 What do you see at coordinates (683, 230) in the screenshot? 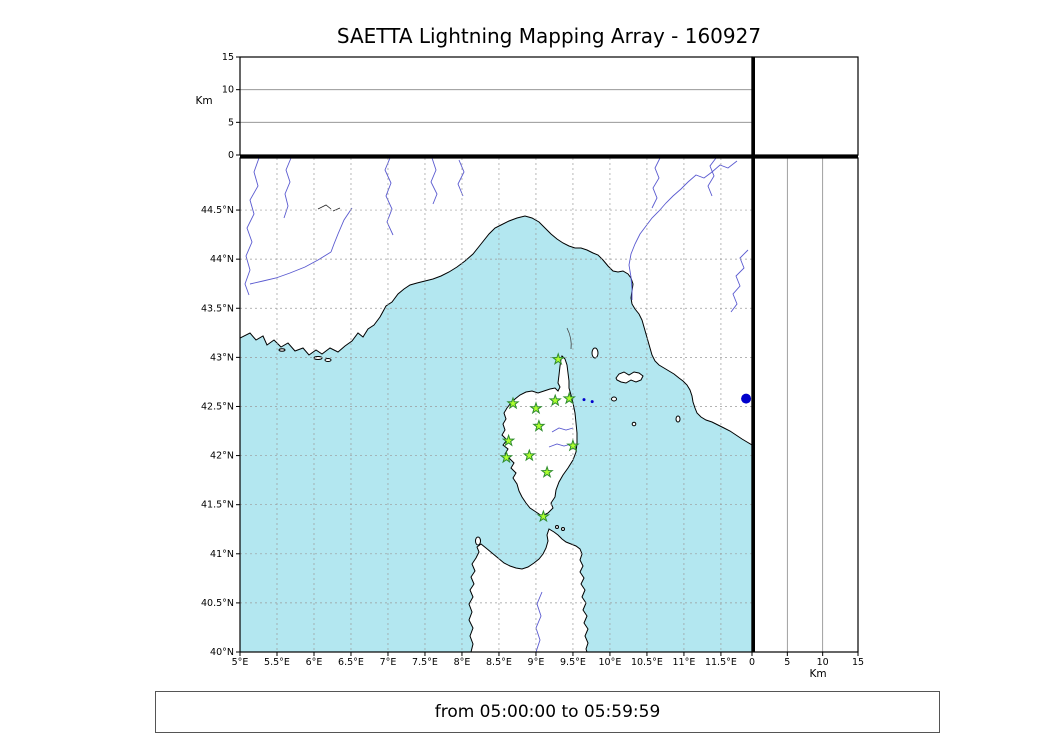
I see `river-arno` at bounding box center [683, 230].